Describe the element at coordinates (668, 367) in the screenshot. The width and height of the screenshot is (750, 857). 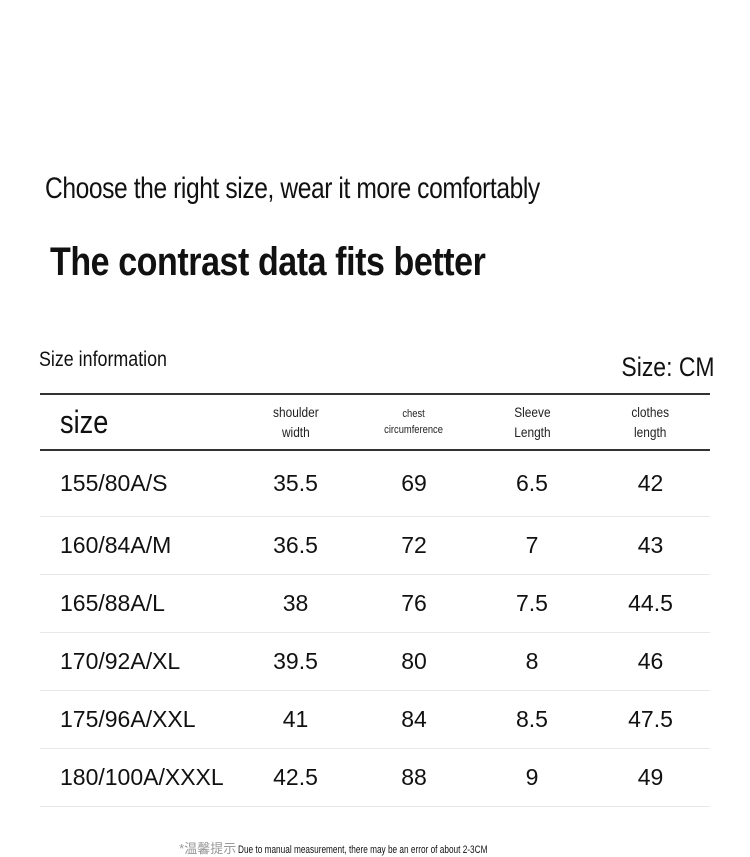
I see `size-unit-label: Size: CM` at that location.